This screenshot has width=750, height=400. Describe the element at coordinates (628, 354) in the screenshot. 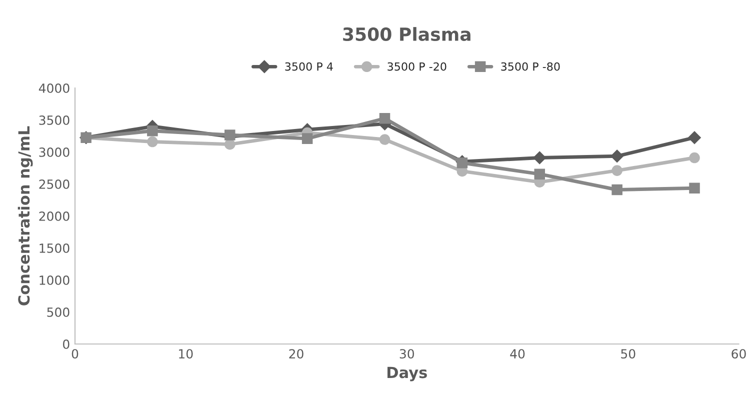

I see `x-tick-label: 50` at that location.